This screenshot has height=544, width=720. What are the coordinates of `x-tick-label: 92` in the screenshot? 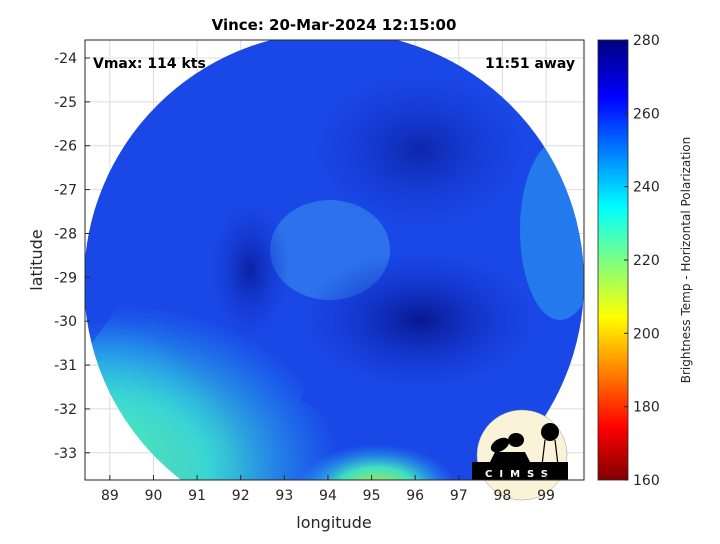 It's located at (241, 496).